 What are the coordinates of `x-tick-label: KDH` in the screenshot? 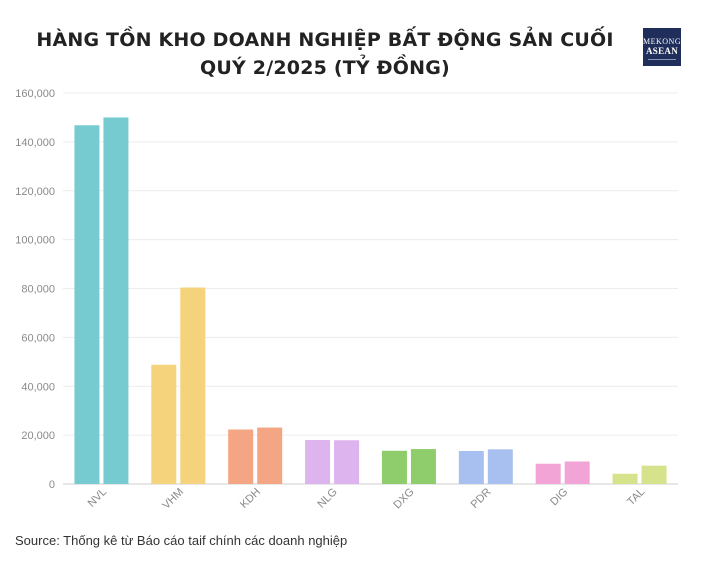 It's located at (250, 498).